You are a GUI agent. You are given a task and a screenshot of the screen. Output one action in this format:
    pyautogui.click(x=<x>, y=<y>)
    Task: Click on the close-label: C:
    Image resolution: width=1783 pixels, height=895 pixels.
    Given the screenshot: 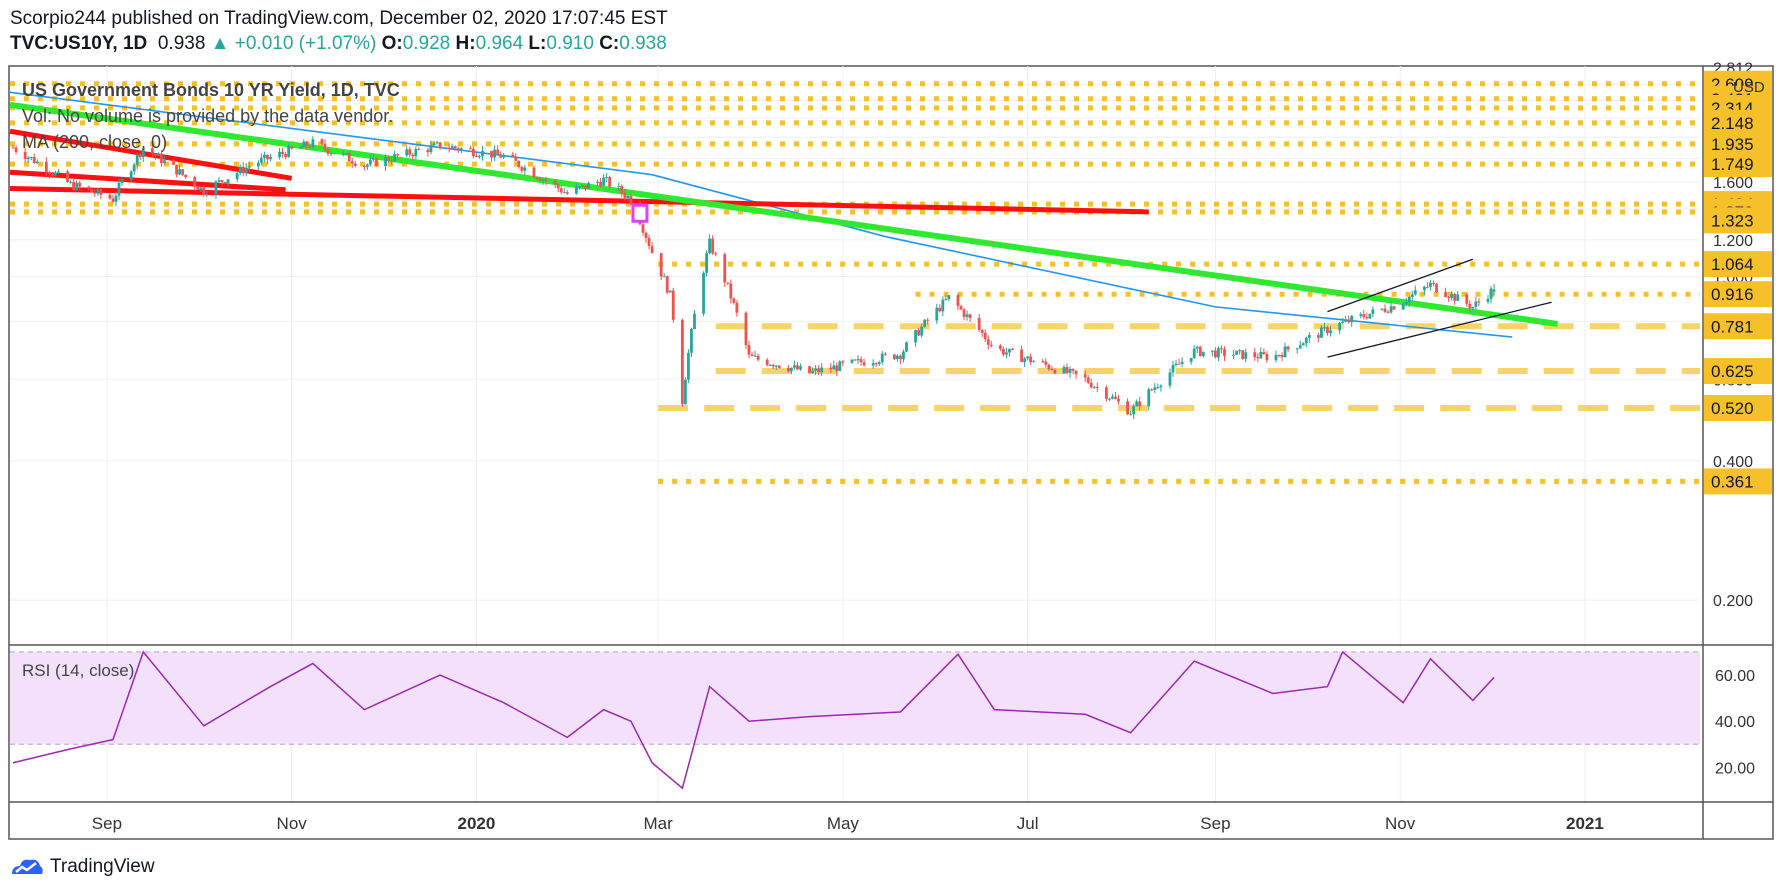 What is the action you would take?
    pyautogui.click(x=609, y=43)
    